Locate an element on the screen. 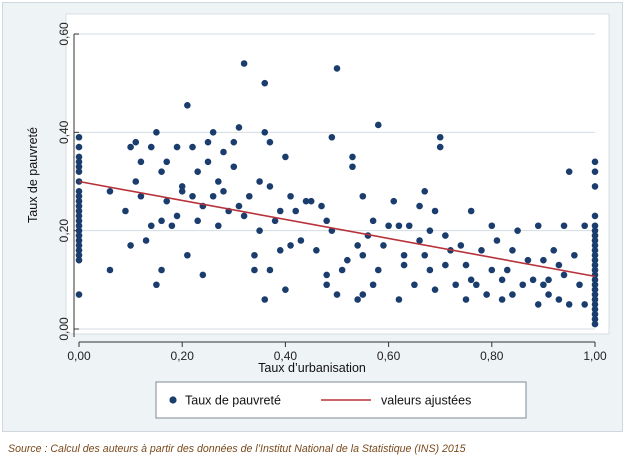  x-tick-label: 0,20 is located at coordinates (183, 356).